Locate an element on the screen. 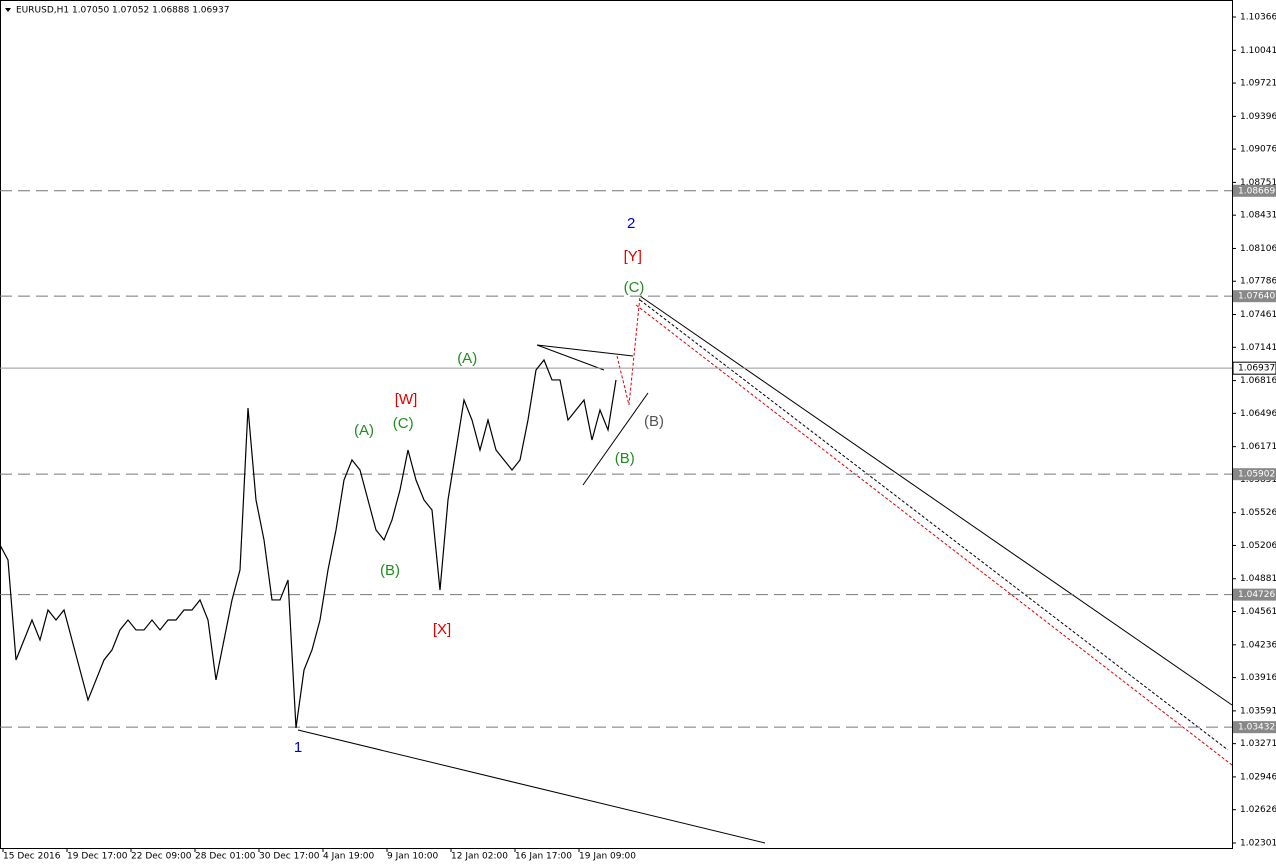 Image resolution: width=1276 pixels, height=866 pixels. y-tick-label: 1.08106 is located at coordinates (1258, 249).